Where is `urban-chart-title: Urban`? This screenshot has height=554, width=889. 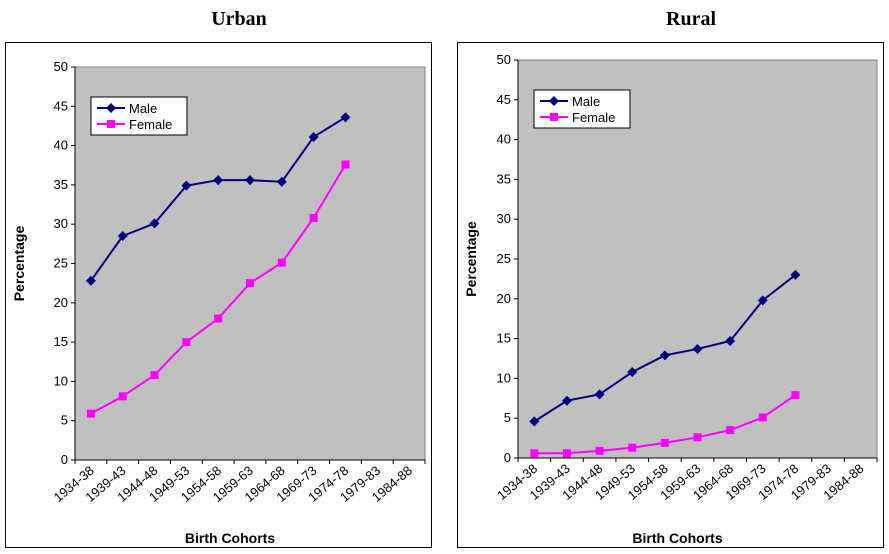 urban-chart-title: Urban is located at coordinates (239, 19).